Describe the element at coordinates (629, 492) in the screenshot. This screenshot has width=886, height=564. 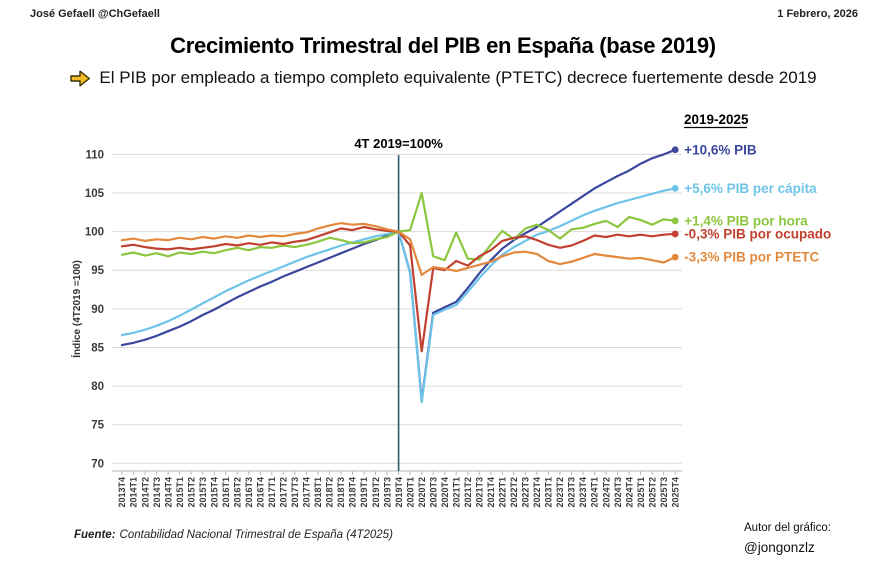
I see `x-tick-label-2024T4: 2024T4` at that location.